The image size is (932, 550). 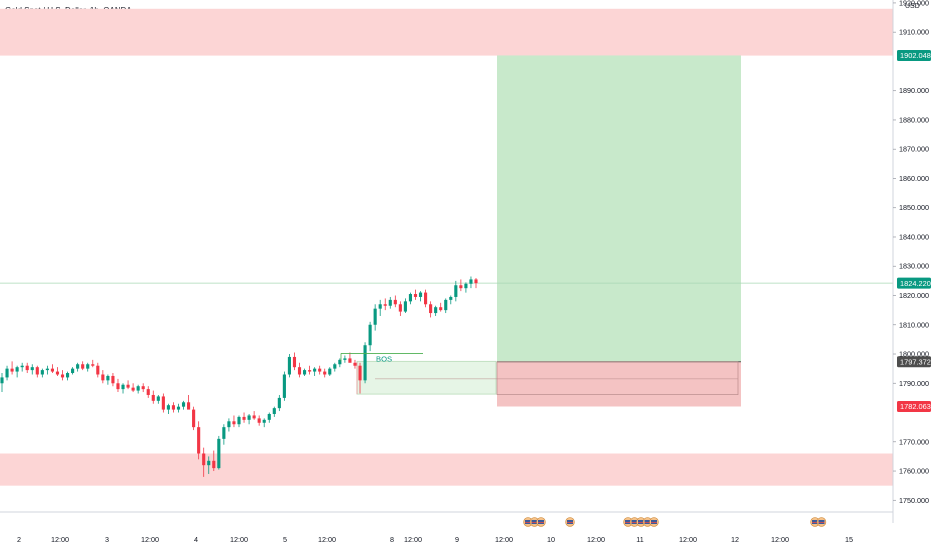 I want to click on y-tick-label: 1880.000, so click(x=914, y=119).